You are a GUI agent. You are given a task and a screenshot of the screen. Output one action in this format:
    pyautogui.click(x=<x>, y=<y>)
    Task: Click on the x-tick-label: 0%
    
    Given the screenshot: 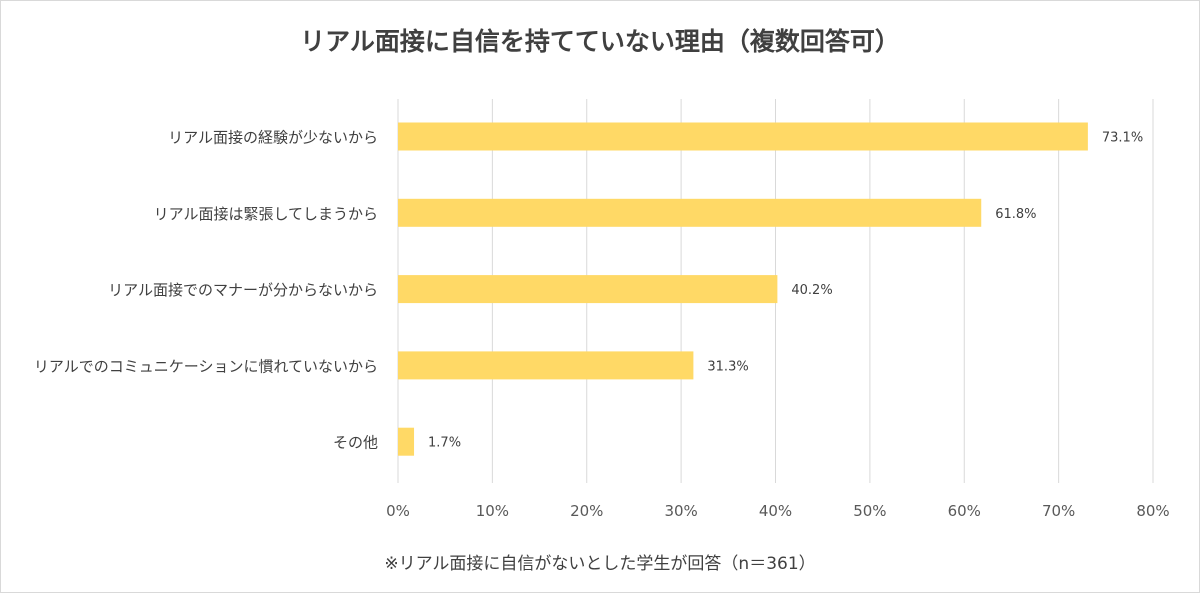 What is the action you would take?
    pyautogui.click(x=398, y=511)
    